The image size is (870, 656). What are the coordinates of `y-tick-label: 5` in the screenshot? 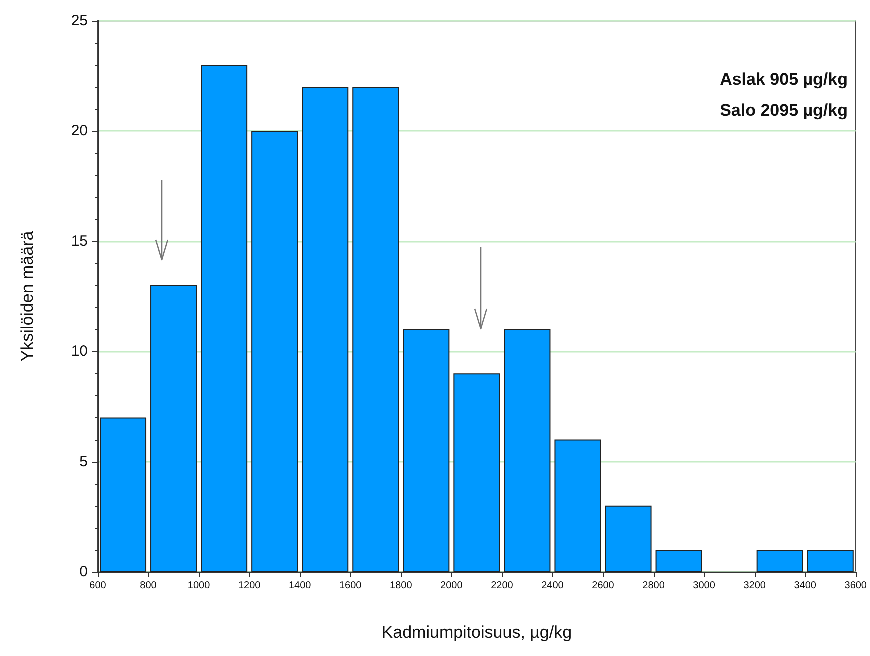 It's located at (84, 461).